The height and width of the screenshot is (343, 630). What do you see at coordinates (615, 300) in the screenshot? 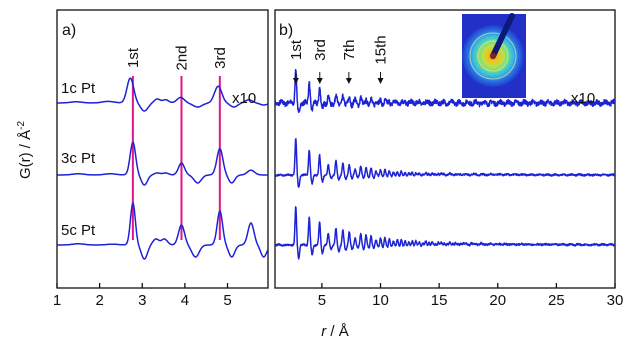
I see `panel-b-x-tick-label: 30` at bounding box center [615, 300].